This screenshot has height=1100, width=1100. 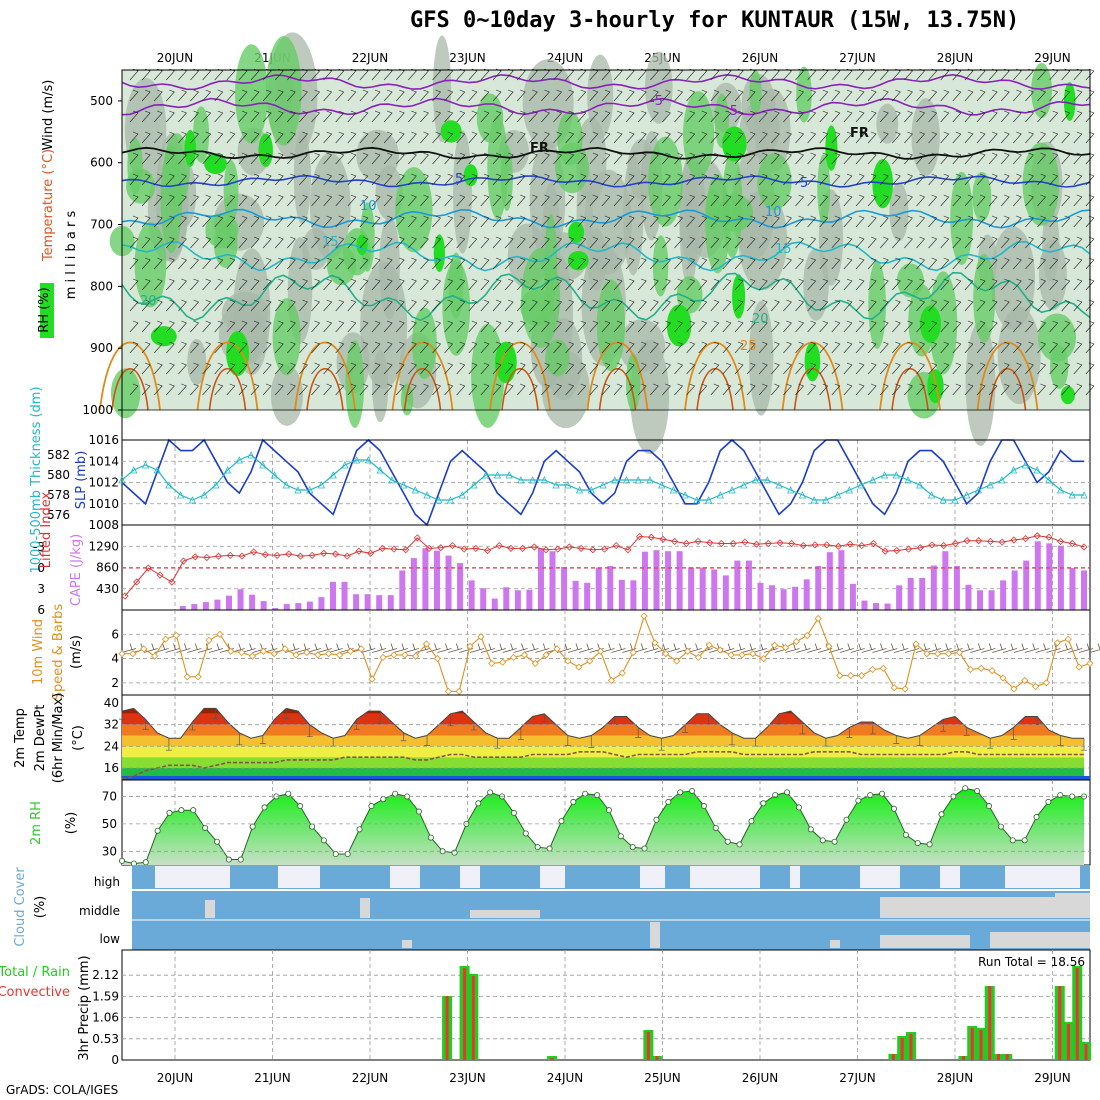 I want to click on precip-axis-label: 3hr Precip (mm), so click(x=84, y=1007).